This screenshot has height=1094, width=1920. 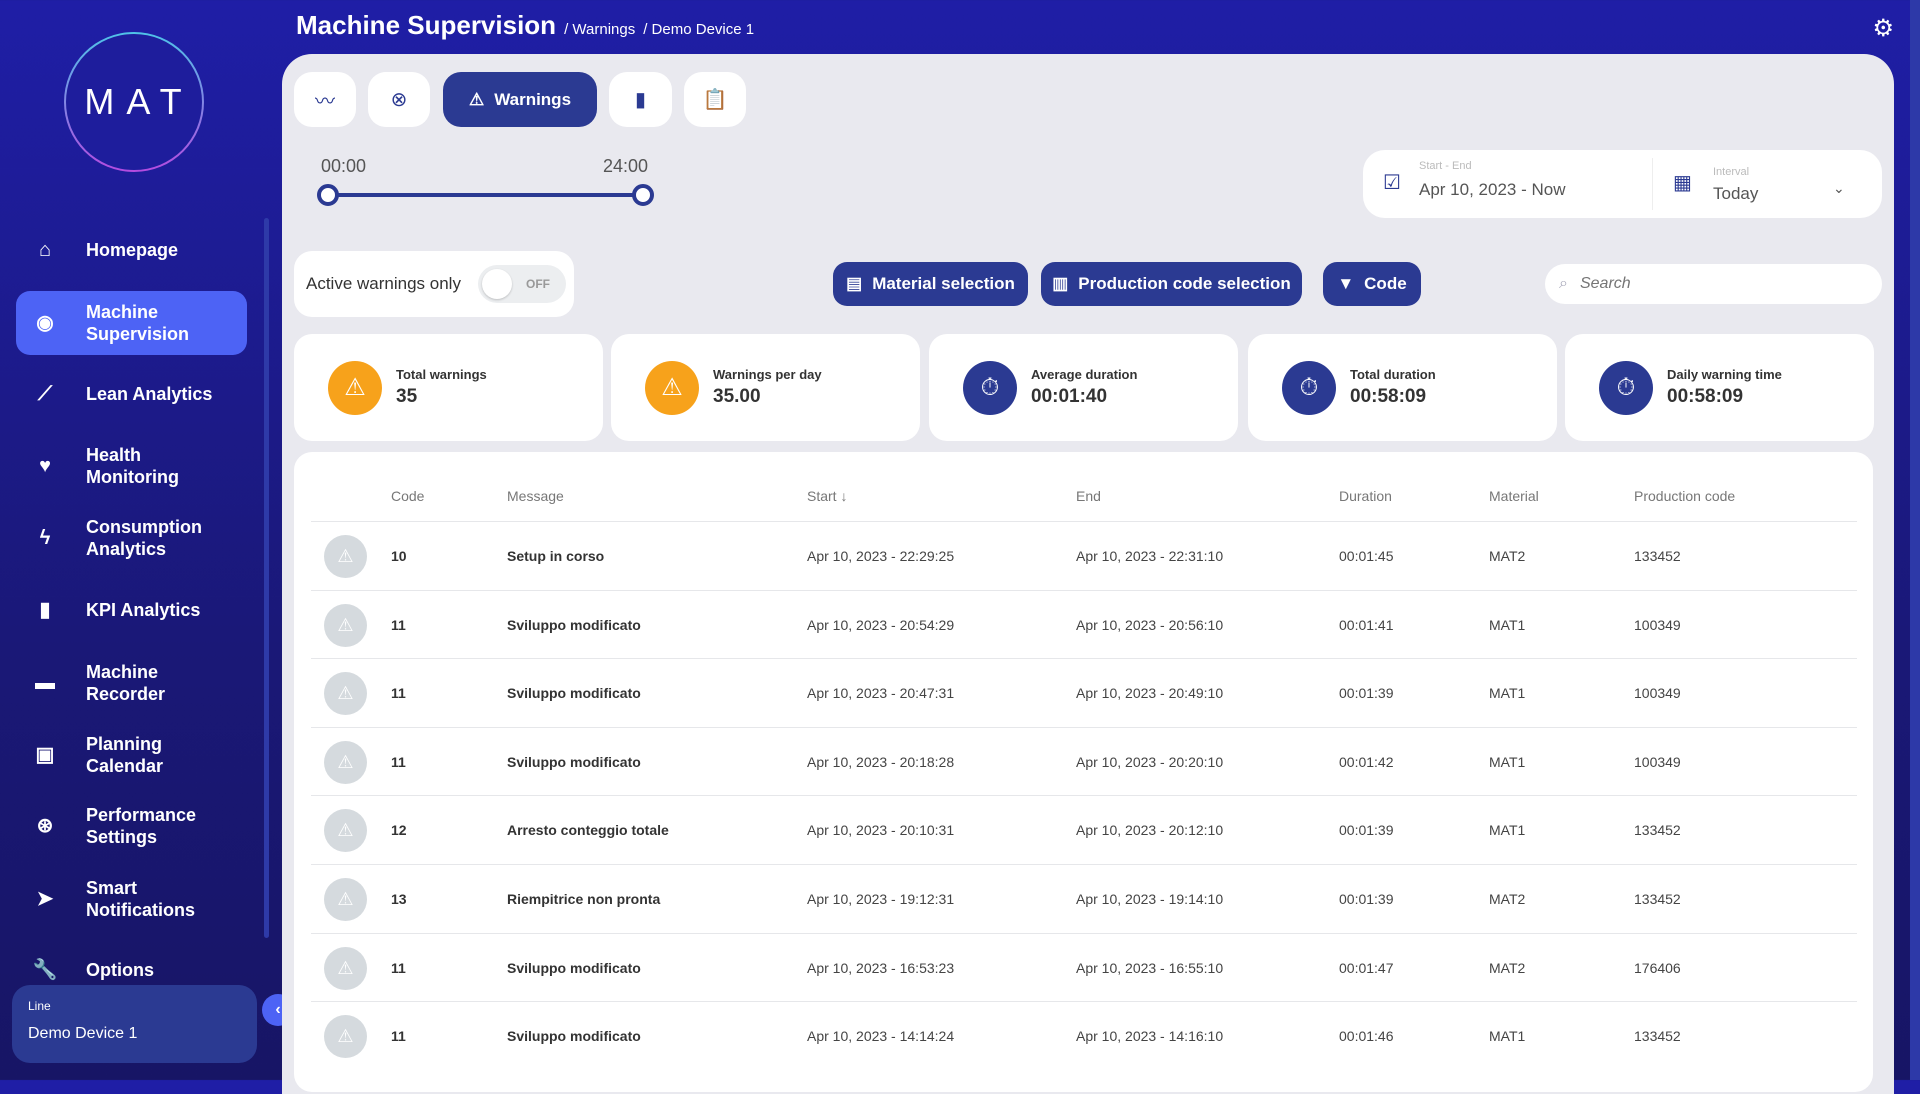 What do you see at coordinates (520, 99) in the screenshot?
I see `tab-warning: ⚠ Warnings` at bounding box center [520, 99].